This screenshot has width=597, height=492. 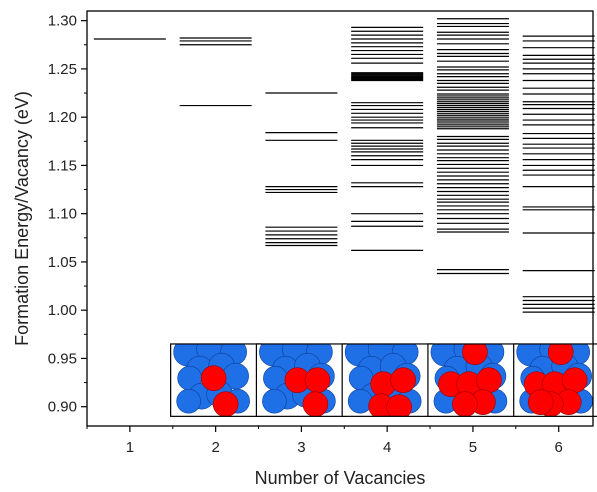 I want to click on y-tick-label: 1.00, so click(x=62, y=310).